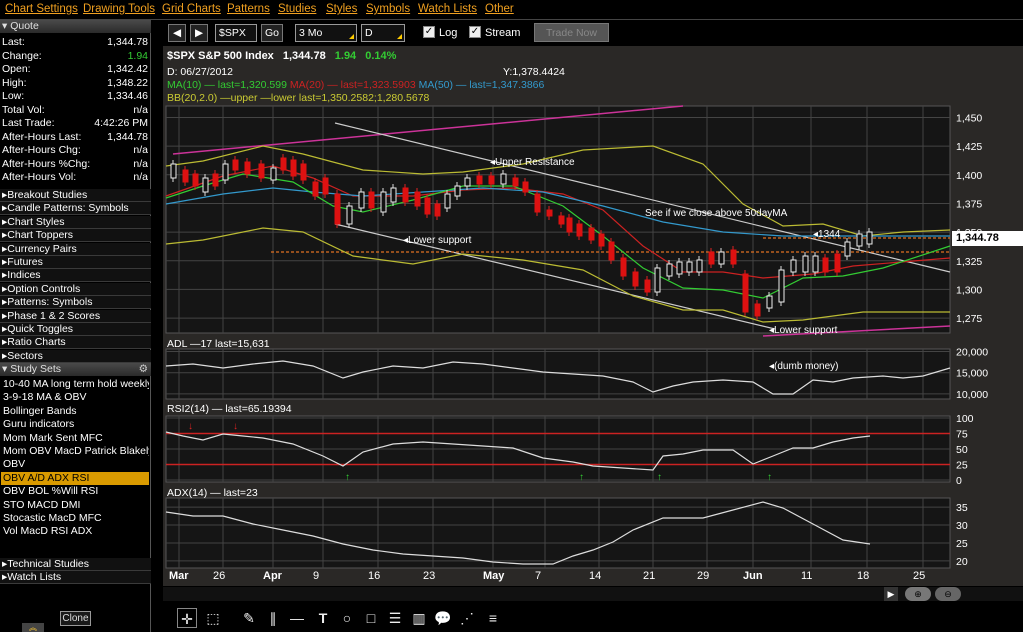 The height and width of the screenshot is (632, 1023). I want to click on annotation-upper-resistance: ◂Upper Resistance, so click(532, 162).